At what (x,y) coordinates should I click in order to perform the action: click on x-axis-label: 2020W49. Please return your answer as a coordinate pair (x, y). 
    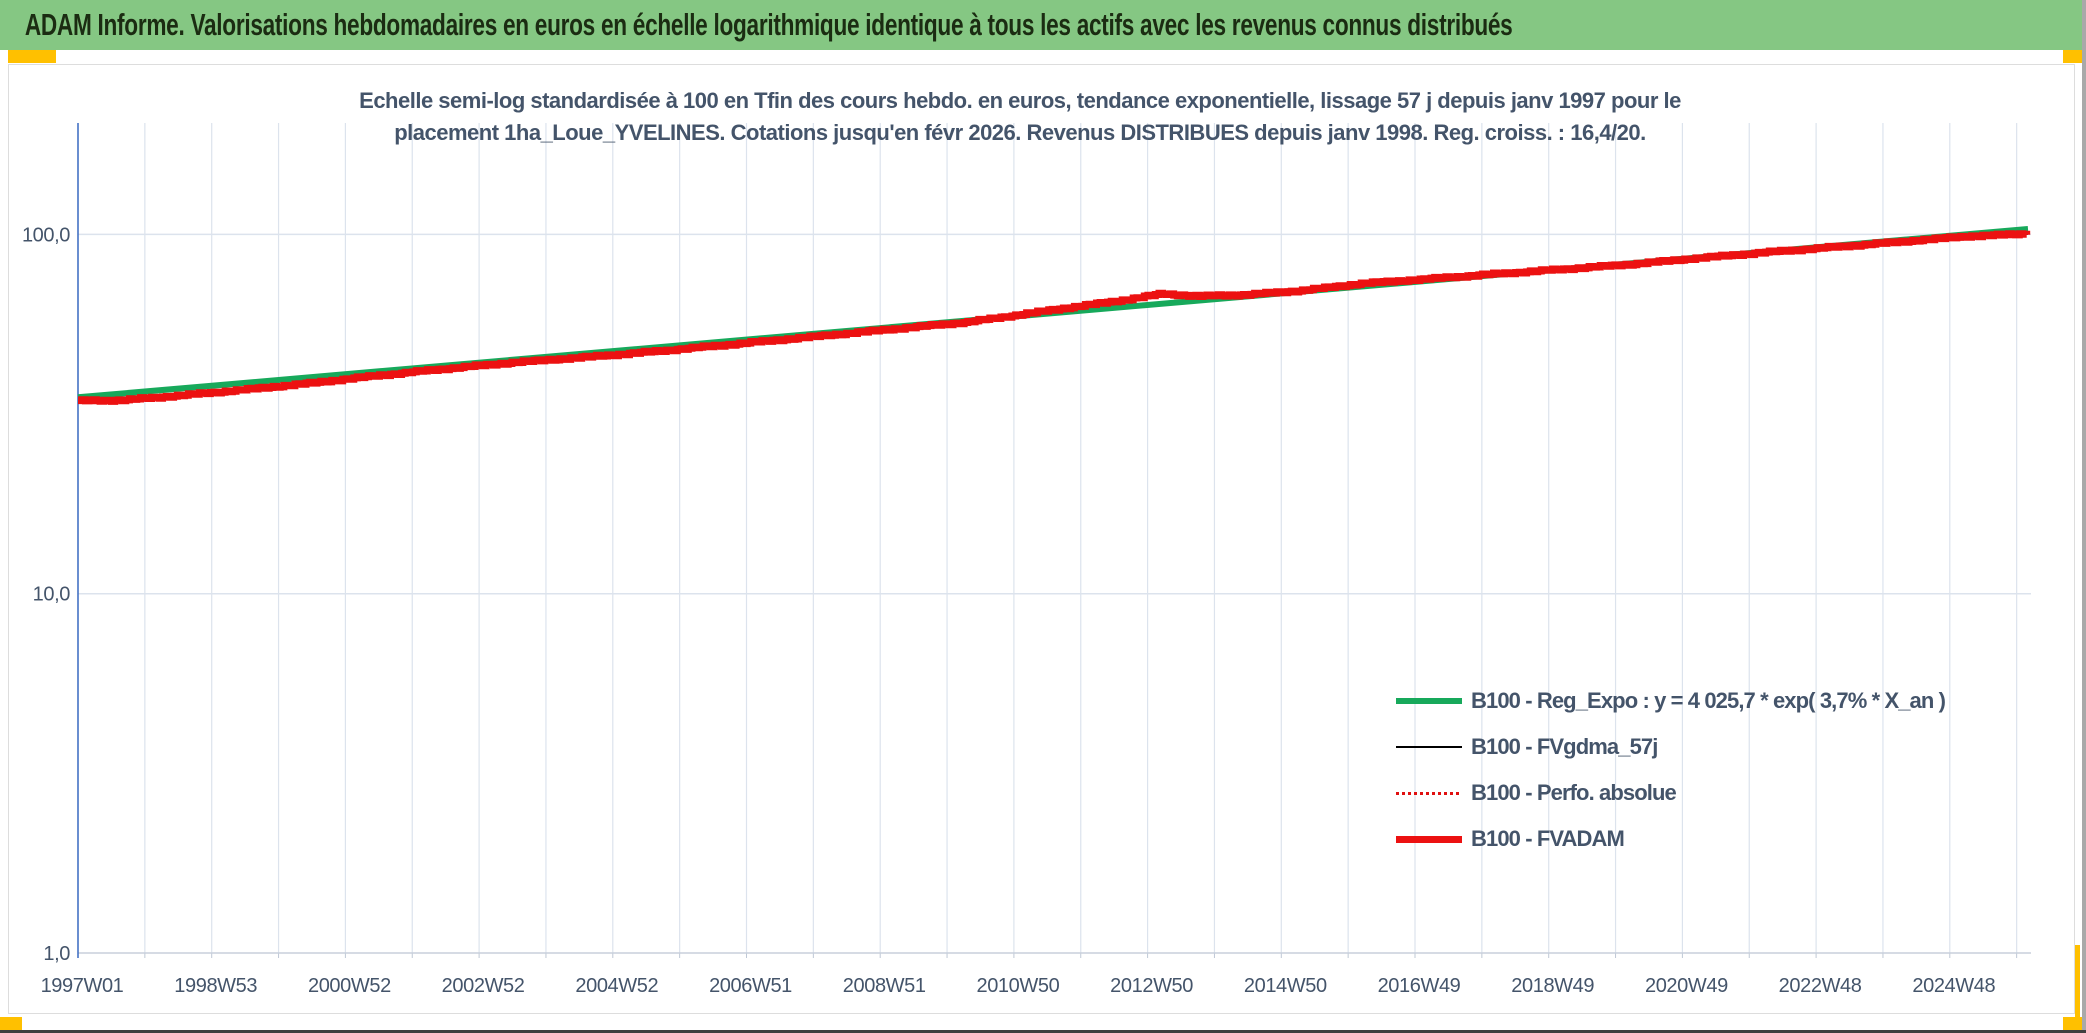
    Looking at the image, I should click on (1686, 986).